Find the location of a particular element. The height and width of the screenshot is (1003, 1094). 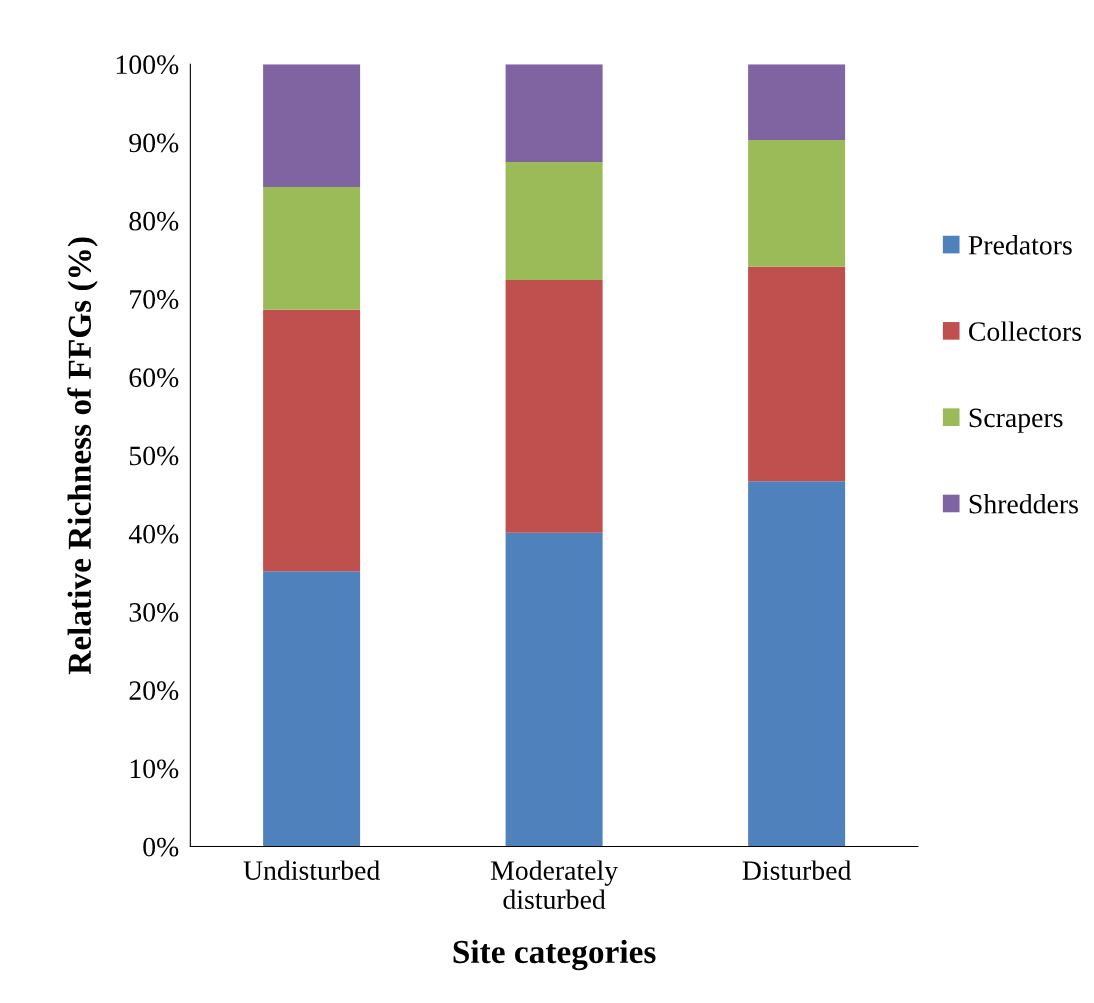

y-tick-label: 100% is located at coordinates (147, 65).